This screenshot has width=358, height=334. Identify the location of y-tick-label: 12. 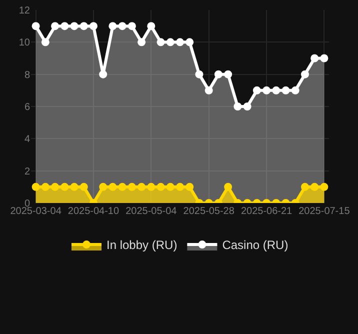
(24, 11).